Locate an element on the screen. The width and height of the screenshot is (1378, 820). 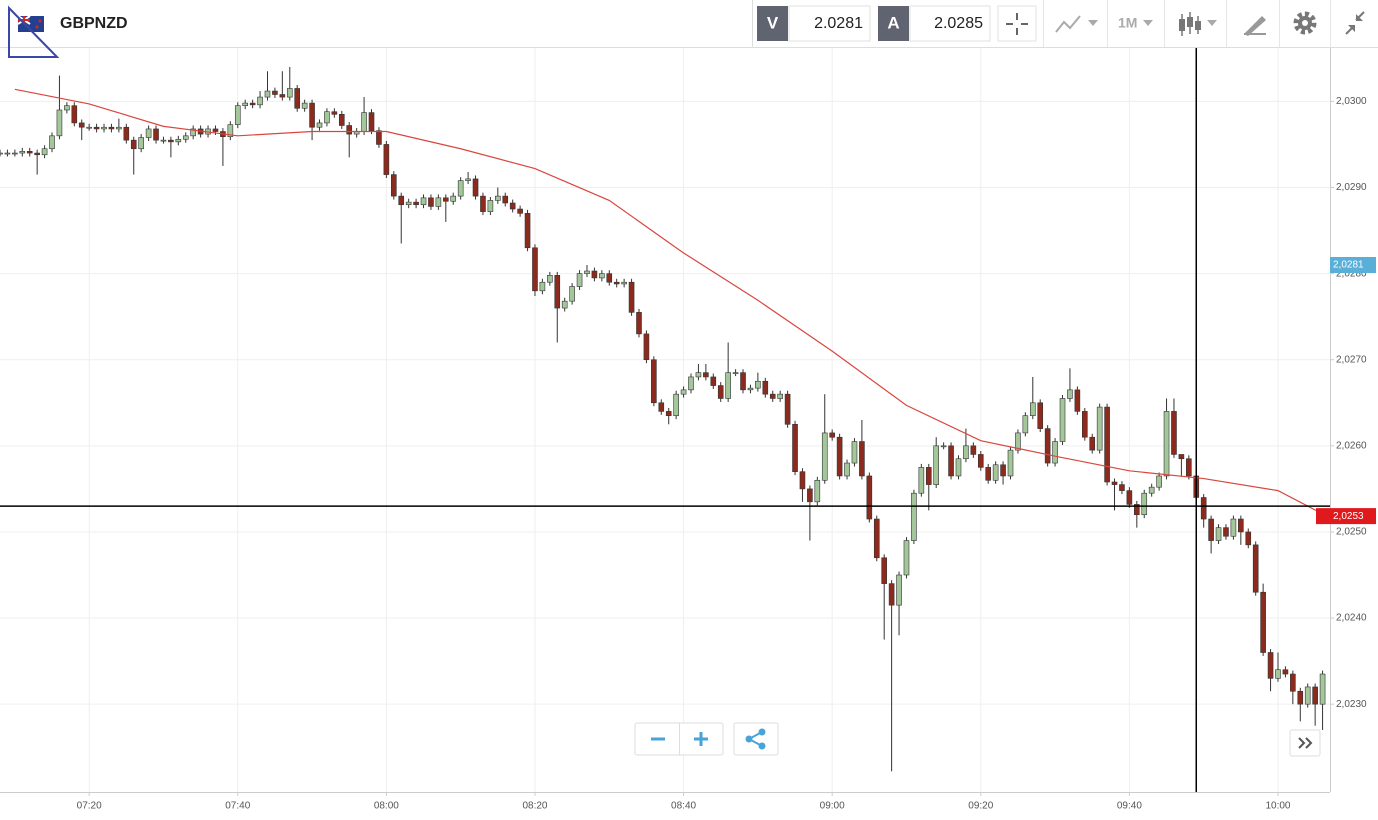
y-tick-label: 2,0290 is located at coordinates (1351, 187).